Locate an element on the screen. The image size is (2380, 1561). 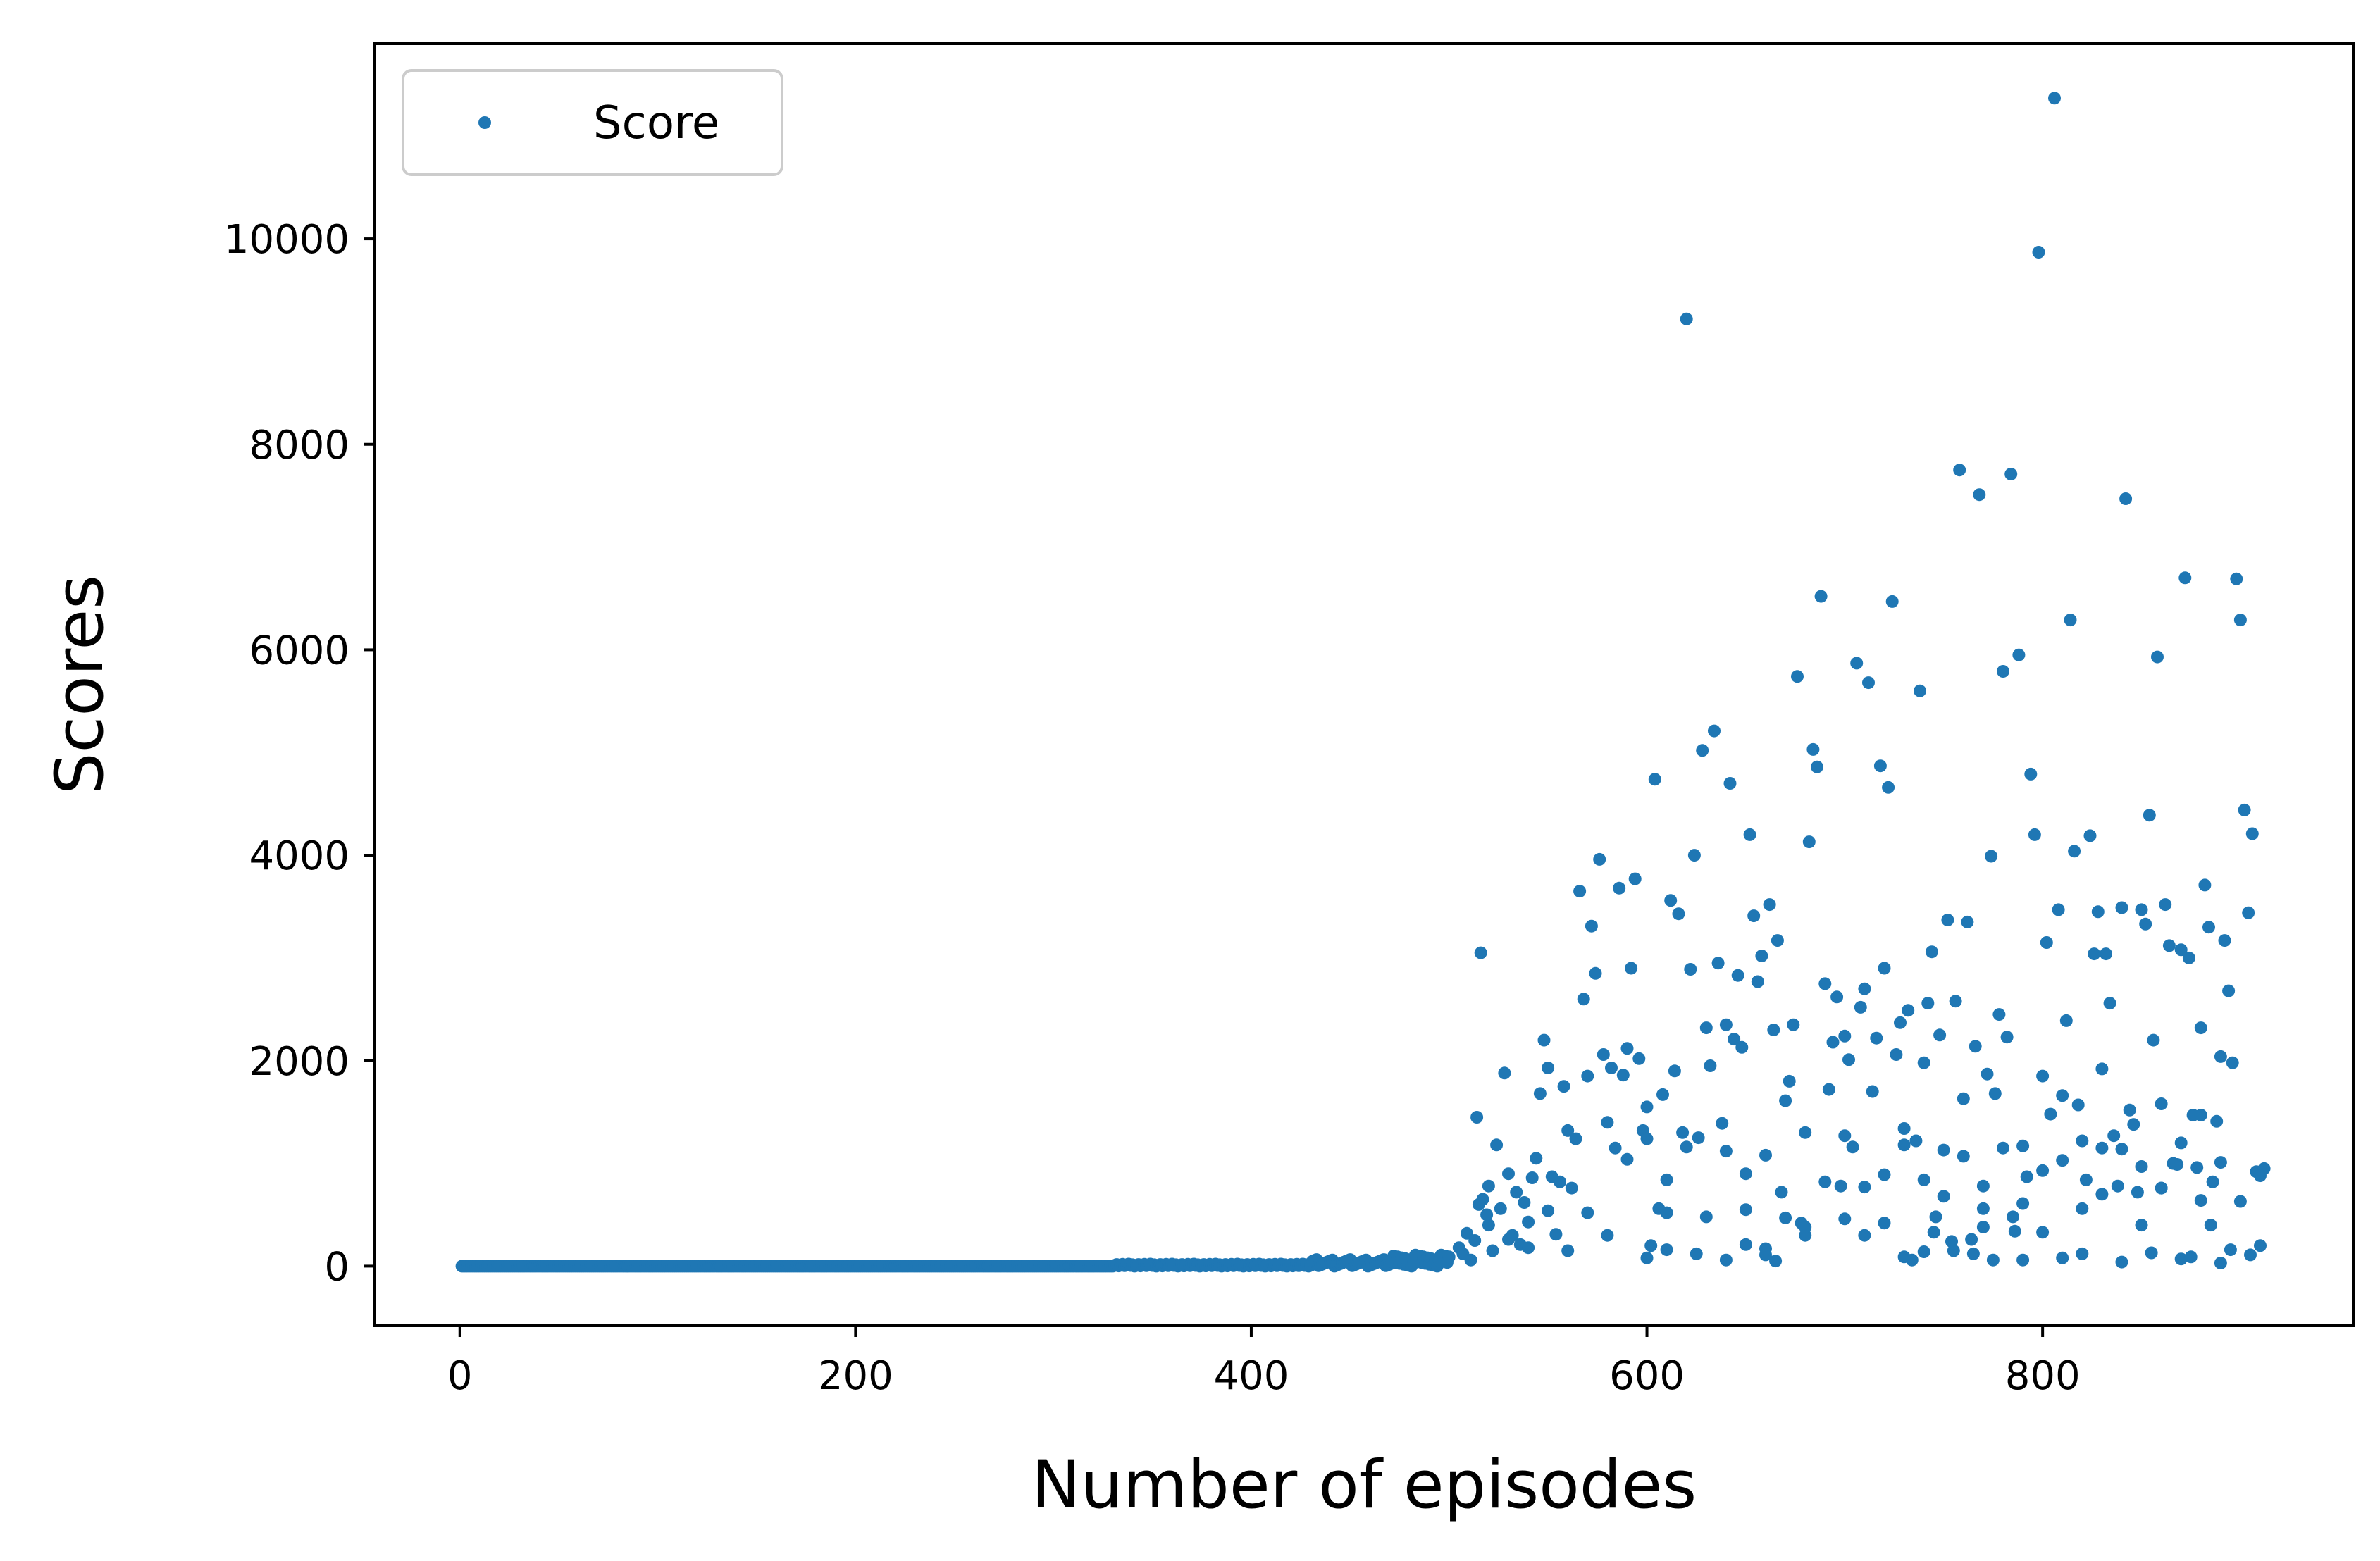
legend-box is located at coordinates (592, 123).